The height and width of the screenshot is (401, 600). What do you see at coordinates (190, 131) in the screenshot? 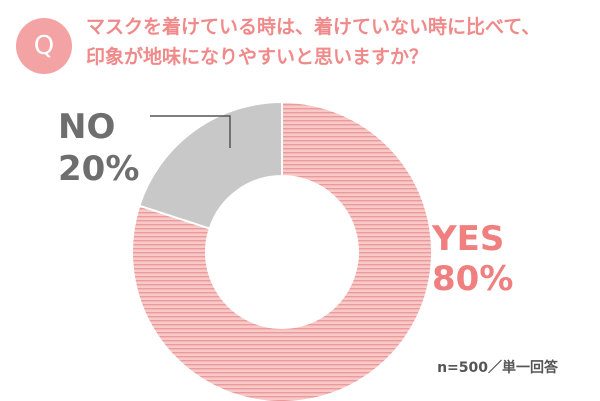
I see `no-leader-line` at bounding box center [190, 131].